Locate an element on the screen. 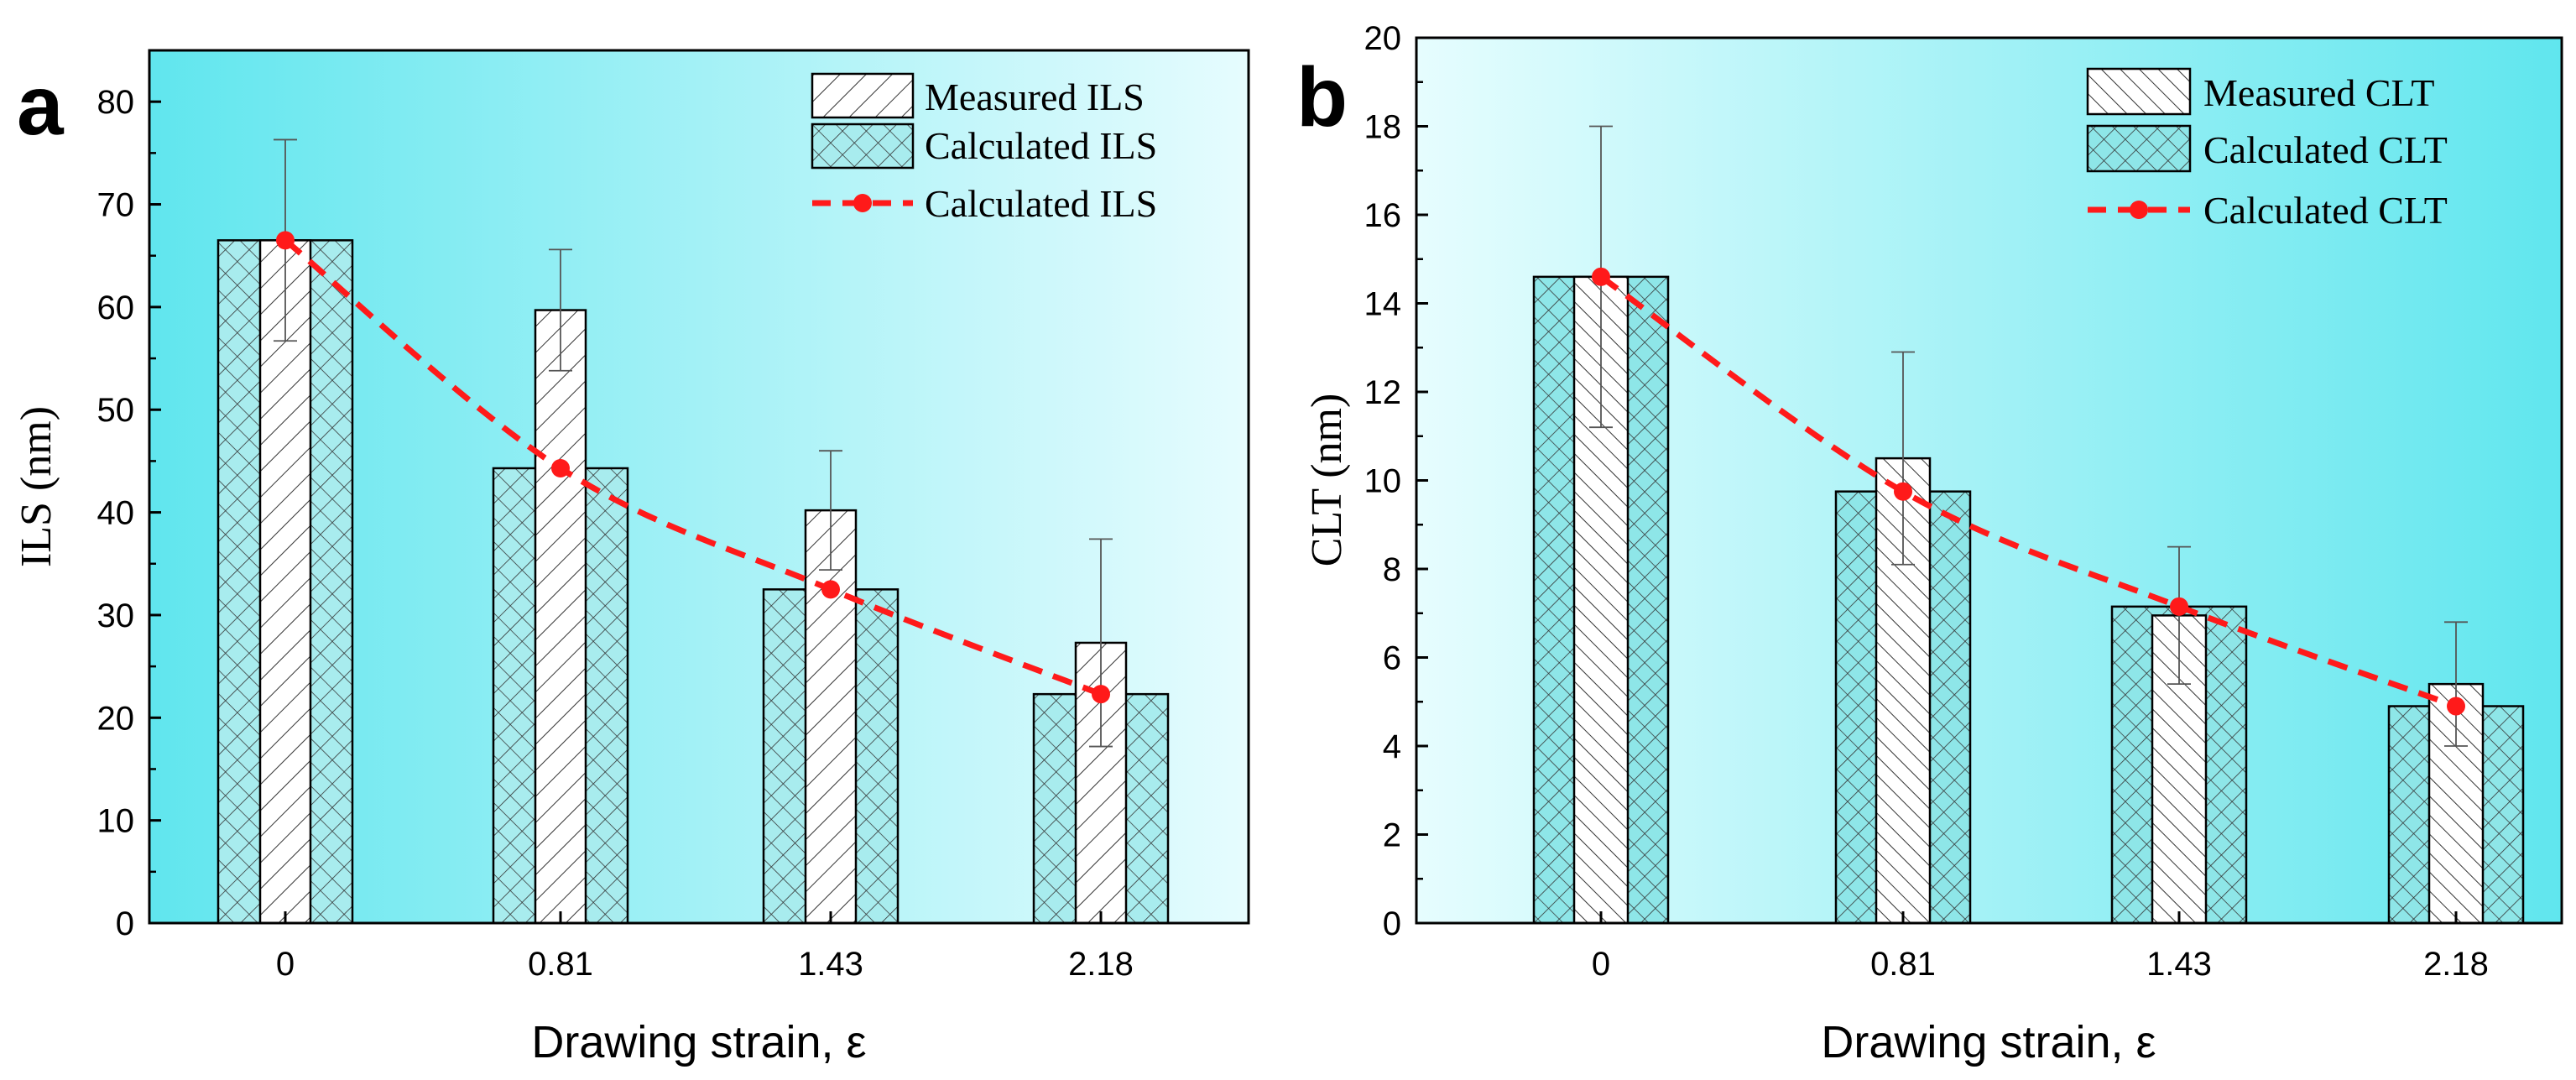 The height and width of the screenshot is (1080, 2576). y-tick-label: 16 is located at coordinates (1383, 215).